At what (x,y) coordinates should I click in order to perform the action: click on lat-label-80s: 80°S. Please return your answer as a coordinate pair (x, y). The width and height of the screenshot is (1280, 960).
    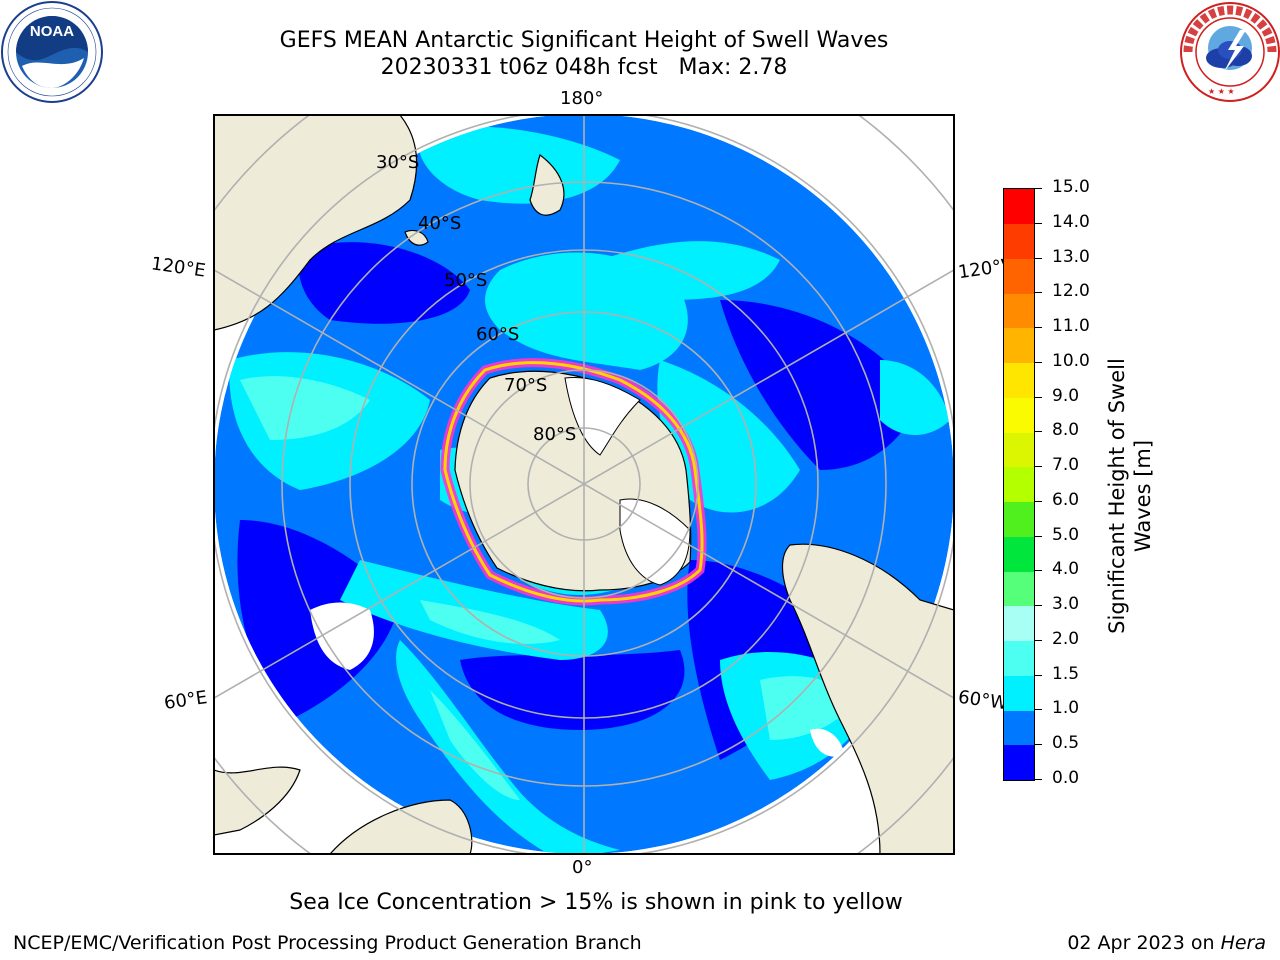
    Looking at the image, I should click on (555, 434).